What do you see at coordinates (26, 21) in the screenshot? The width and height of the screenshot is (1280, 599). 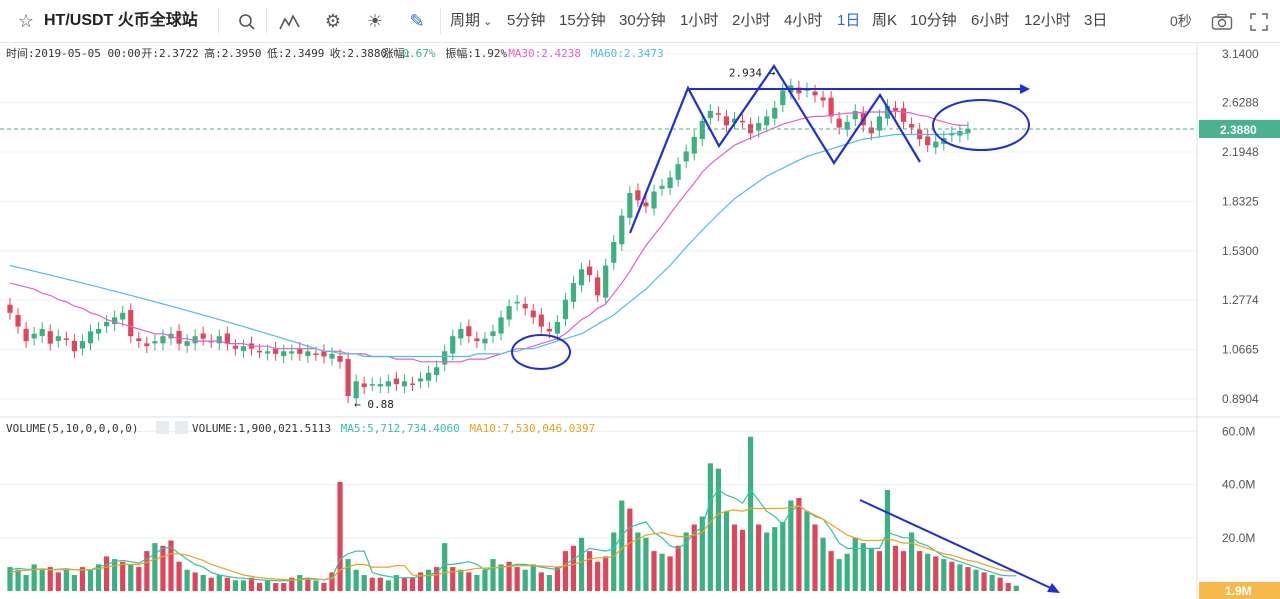 I see `star-icon: ☆` at bounding box center [26, 21].